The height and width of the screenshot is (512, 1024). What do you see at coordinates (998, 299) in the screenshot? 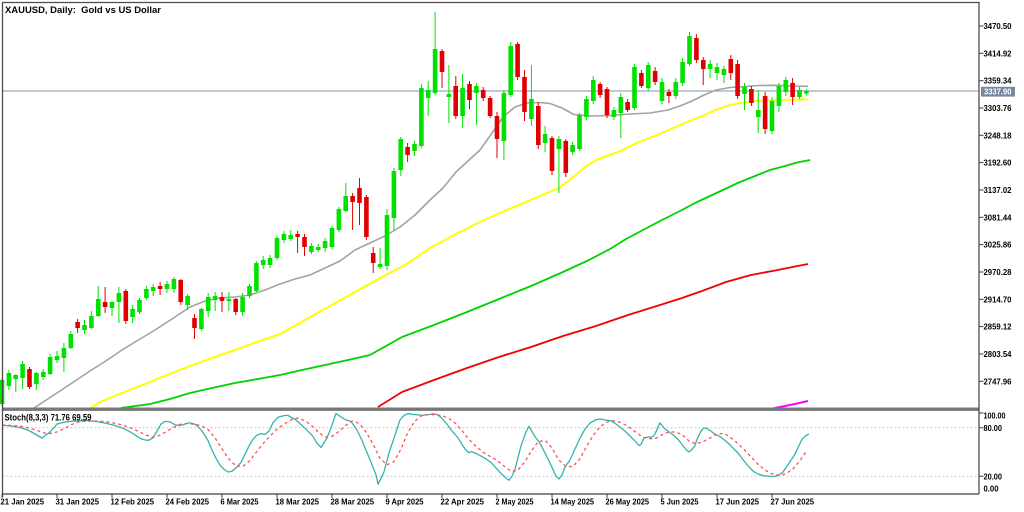
I see `svg-text: 2914.70` at bounding box center [998, 299].